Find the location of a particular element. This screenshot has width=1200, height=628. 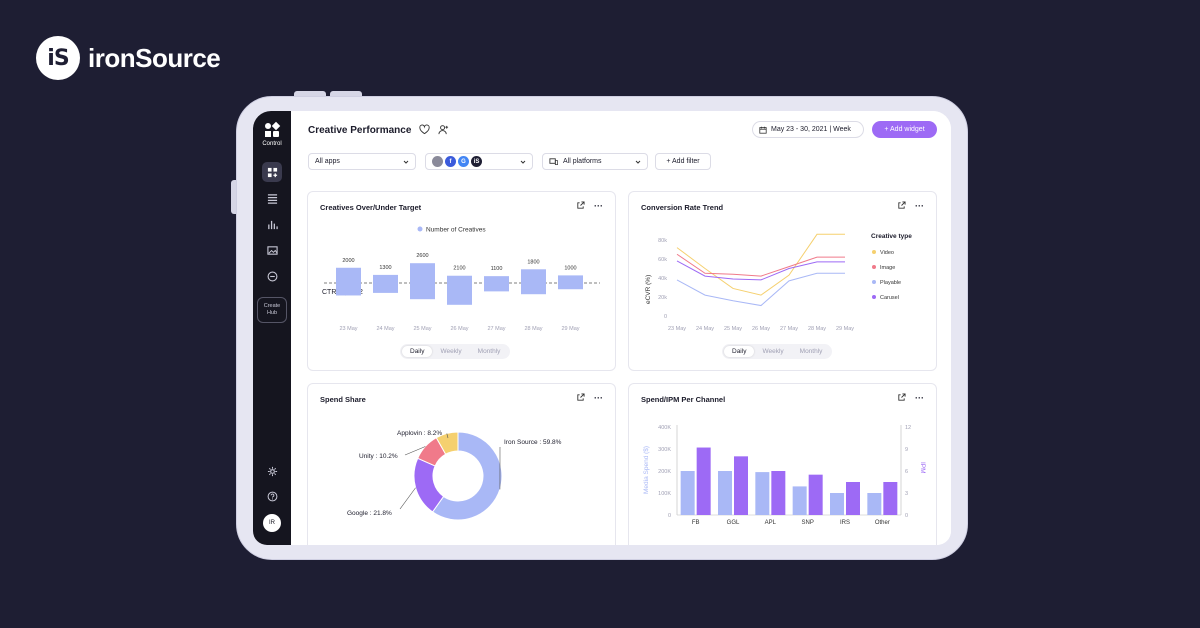

series-line-video is located at coordinates (760, 264).